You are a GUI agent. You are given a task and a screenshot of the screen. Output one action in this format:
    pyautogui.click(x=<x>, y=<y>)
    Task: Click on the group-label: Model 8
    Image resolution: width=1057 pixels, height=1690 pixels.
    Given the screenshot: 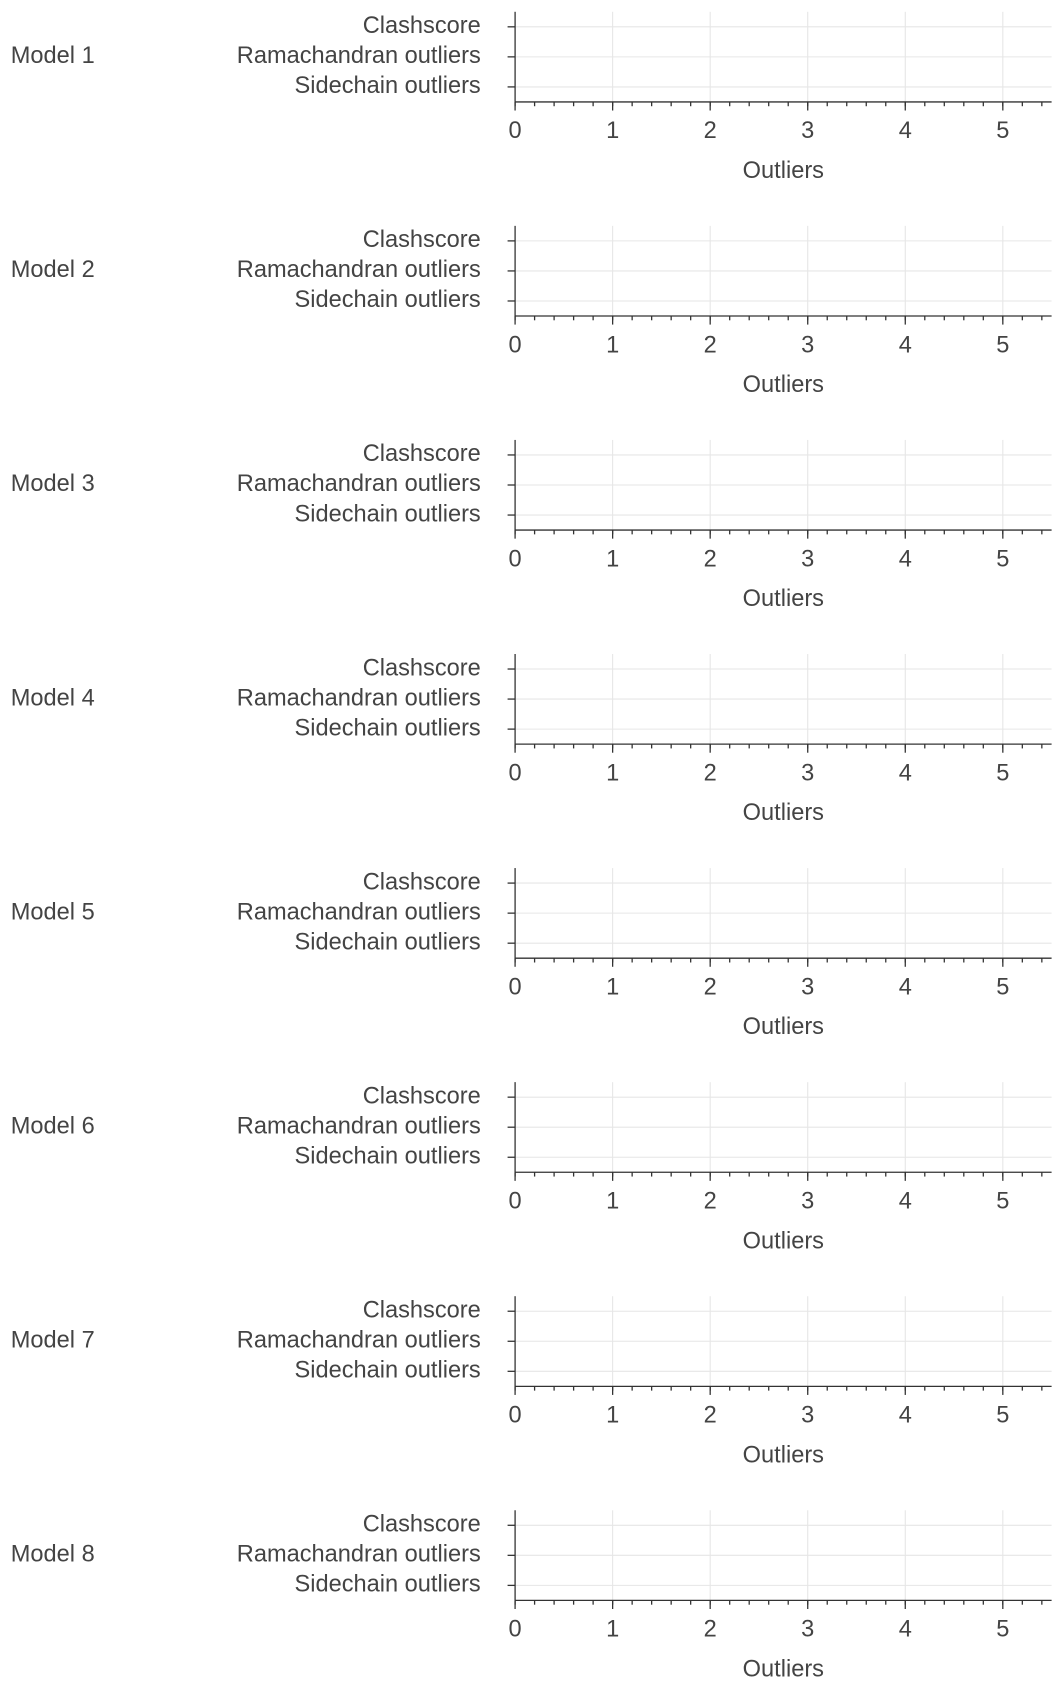 What is the action you would take?
    pyautogui.click(x=53, y=1555)
    